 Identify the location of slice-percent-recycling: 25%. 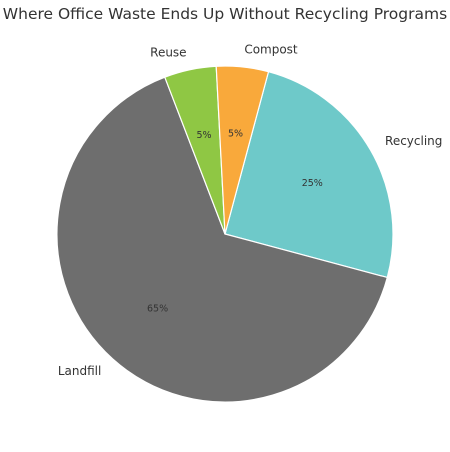
(312, 183).